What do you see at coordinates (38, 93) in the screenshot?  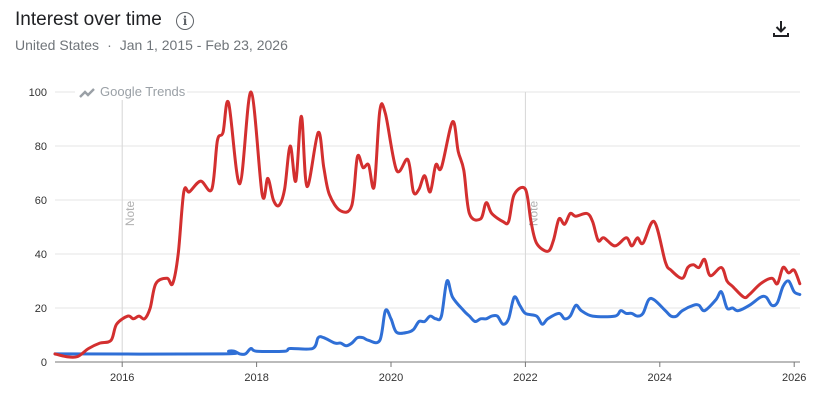 I see `y-tick-label: 100` at bounding box center [38, 93].